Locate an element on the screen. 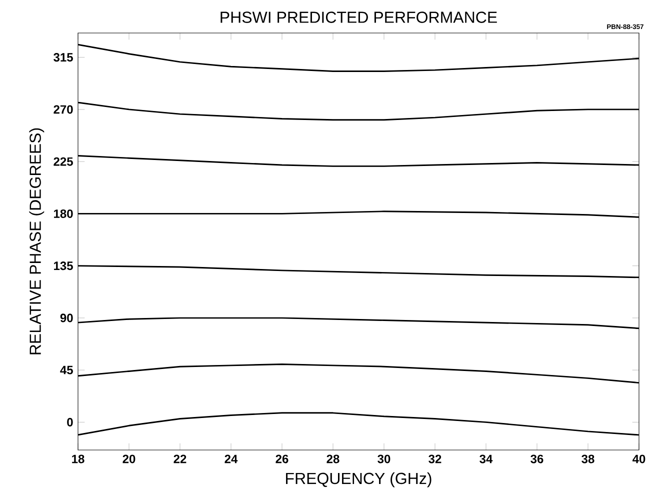  y-tick-label: 90 is located at coordinates (66, 318).